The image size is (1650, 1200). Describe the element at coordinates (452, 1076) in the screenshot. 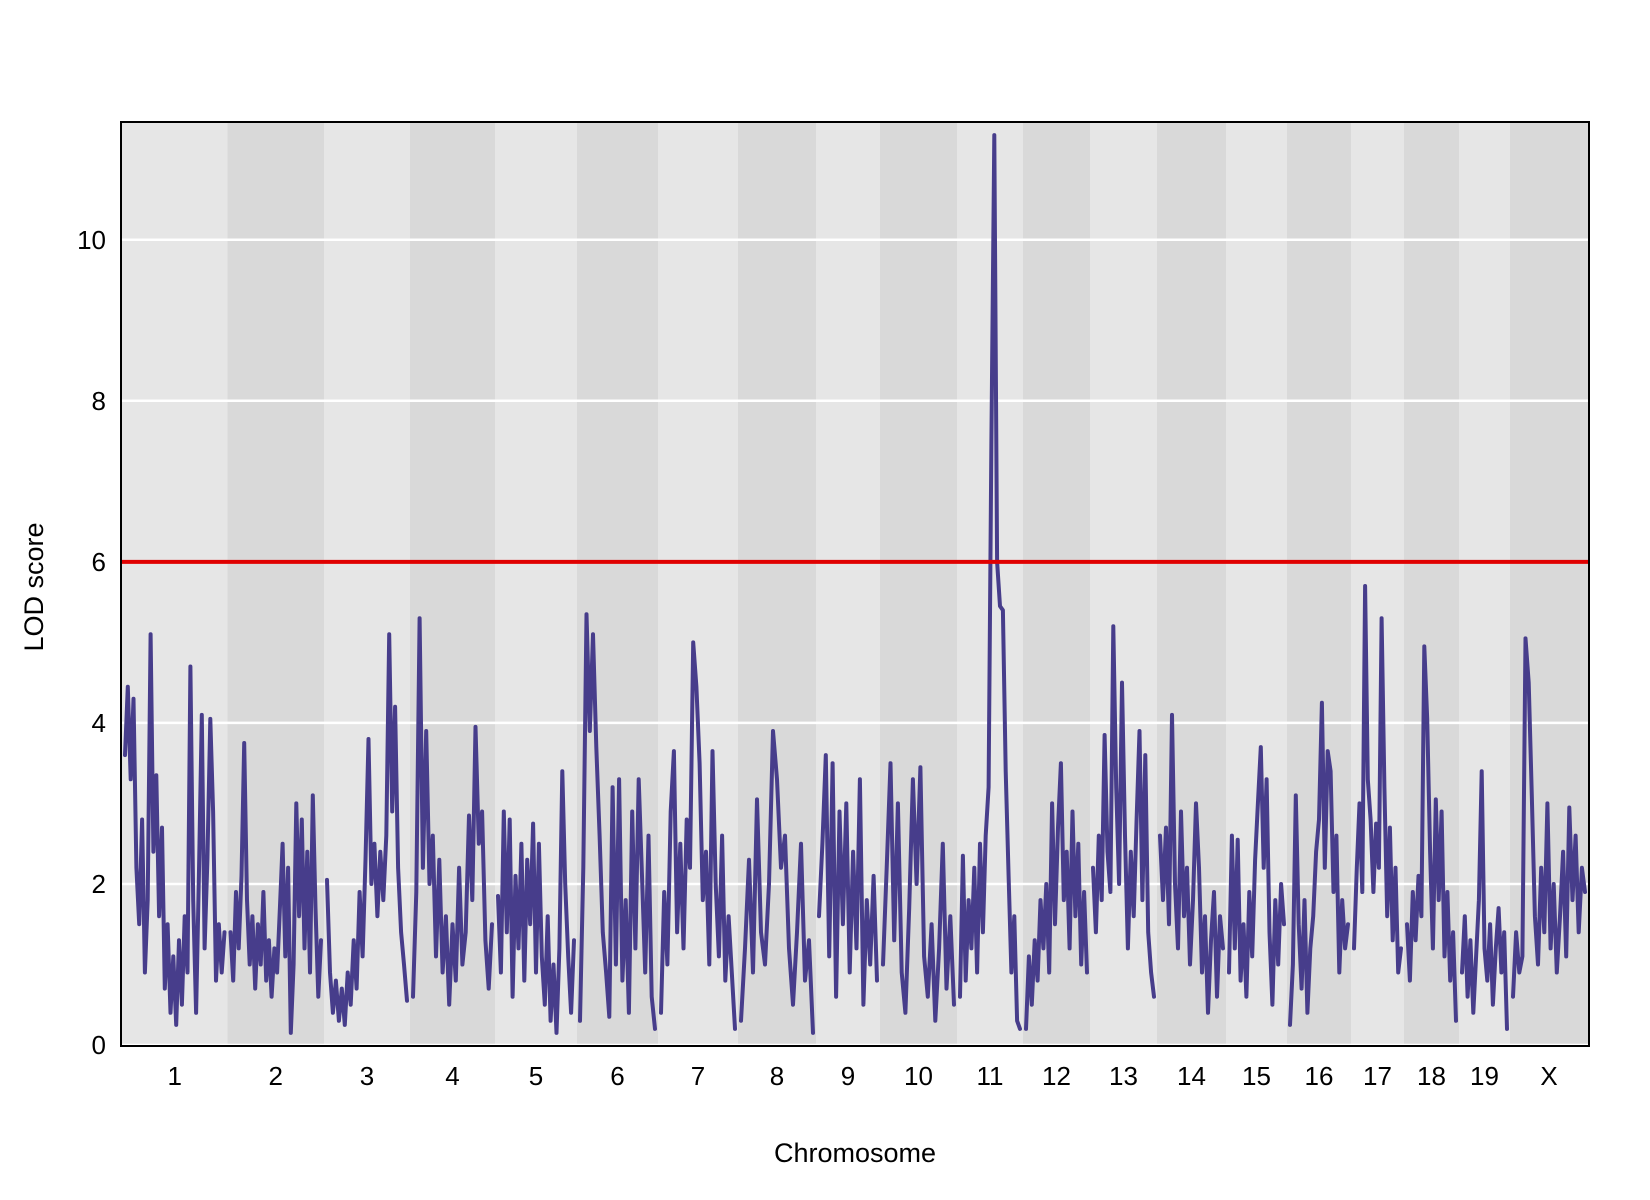

I see `x-tick-label-chr-4: 4` at that location.